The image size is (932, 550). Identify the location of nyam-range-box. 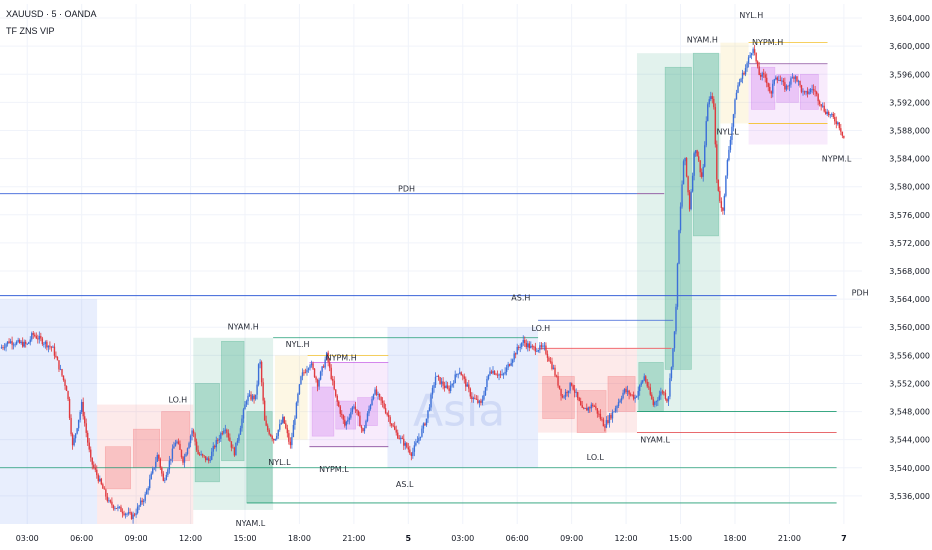
(651, 387).